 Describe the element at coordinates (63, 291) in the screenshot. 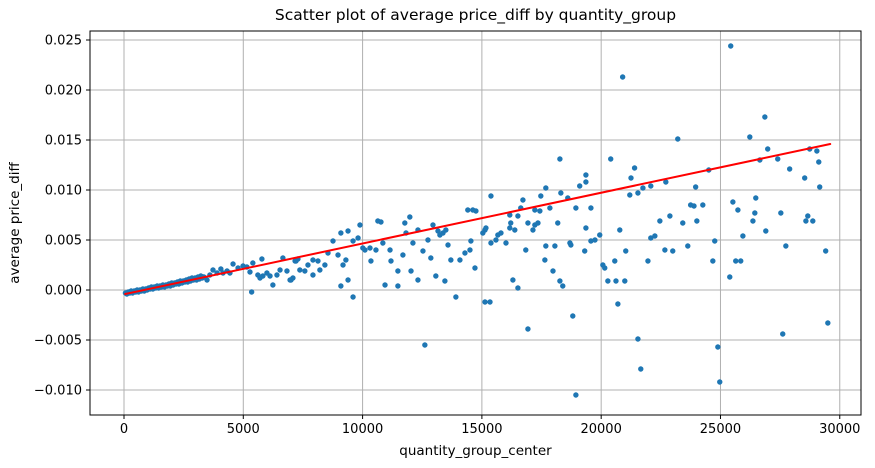

I see `y-tick-label: 0.000` at that location.